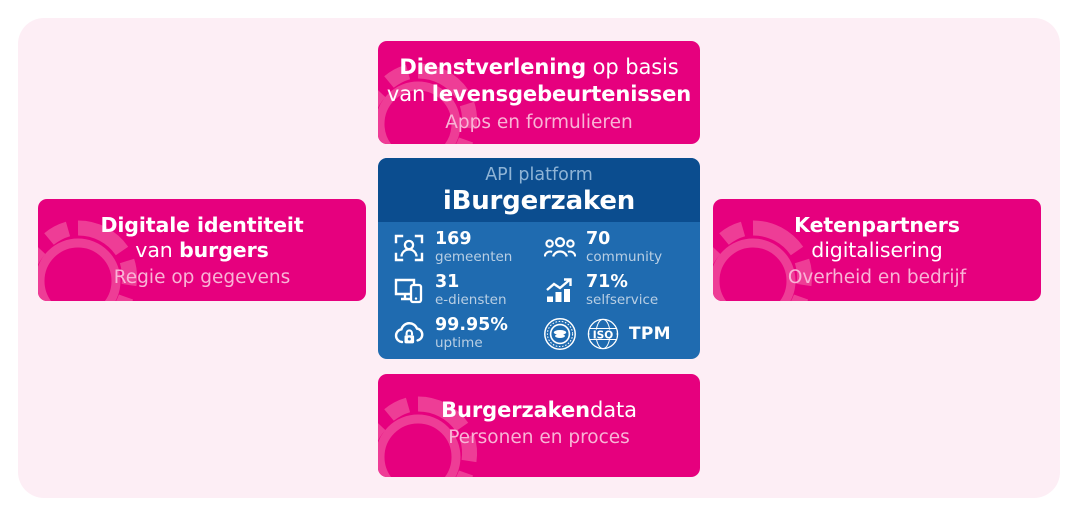 Image resolution: width=1078 pixels, height=516 pixels. I want to click on panel-title-line1: Burgerzakendata, so click(539, 410).